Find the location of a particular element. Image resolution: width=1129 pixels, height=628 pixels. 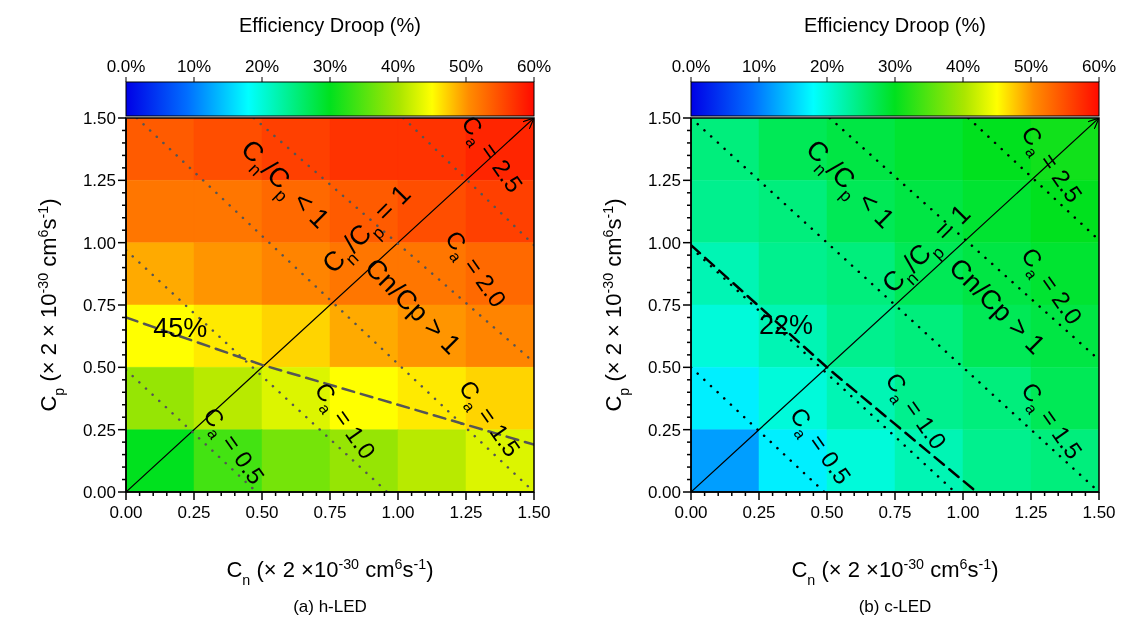

annotation: 22% is located at coordinates (786, 325).